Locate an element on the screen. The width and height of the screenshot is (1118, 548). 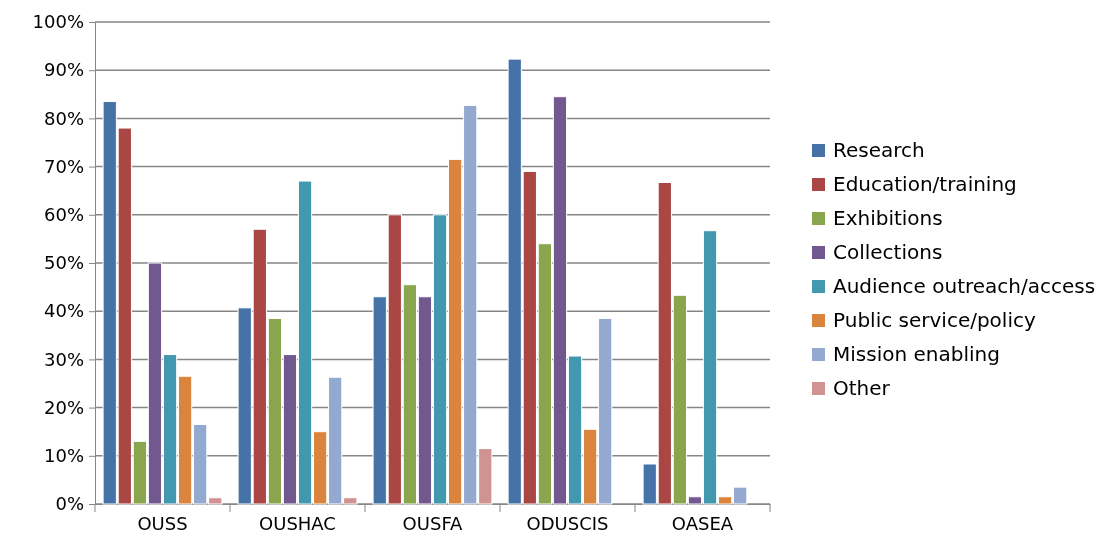
y-tick-label: 70% is located at coordinates (63, 166).